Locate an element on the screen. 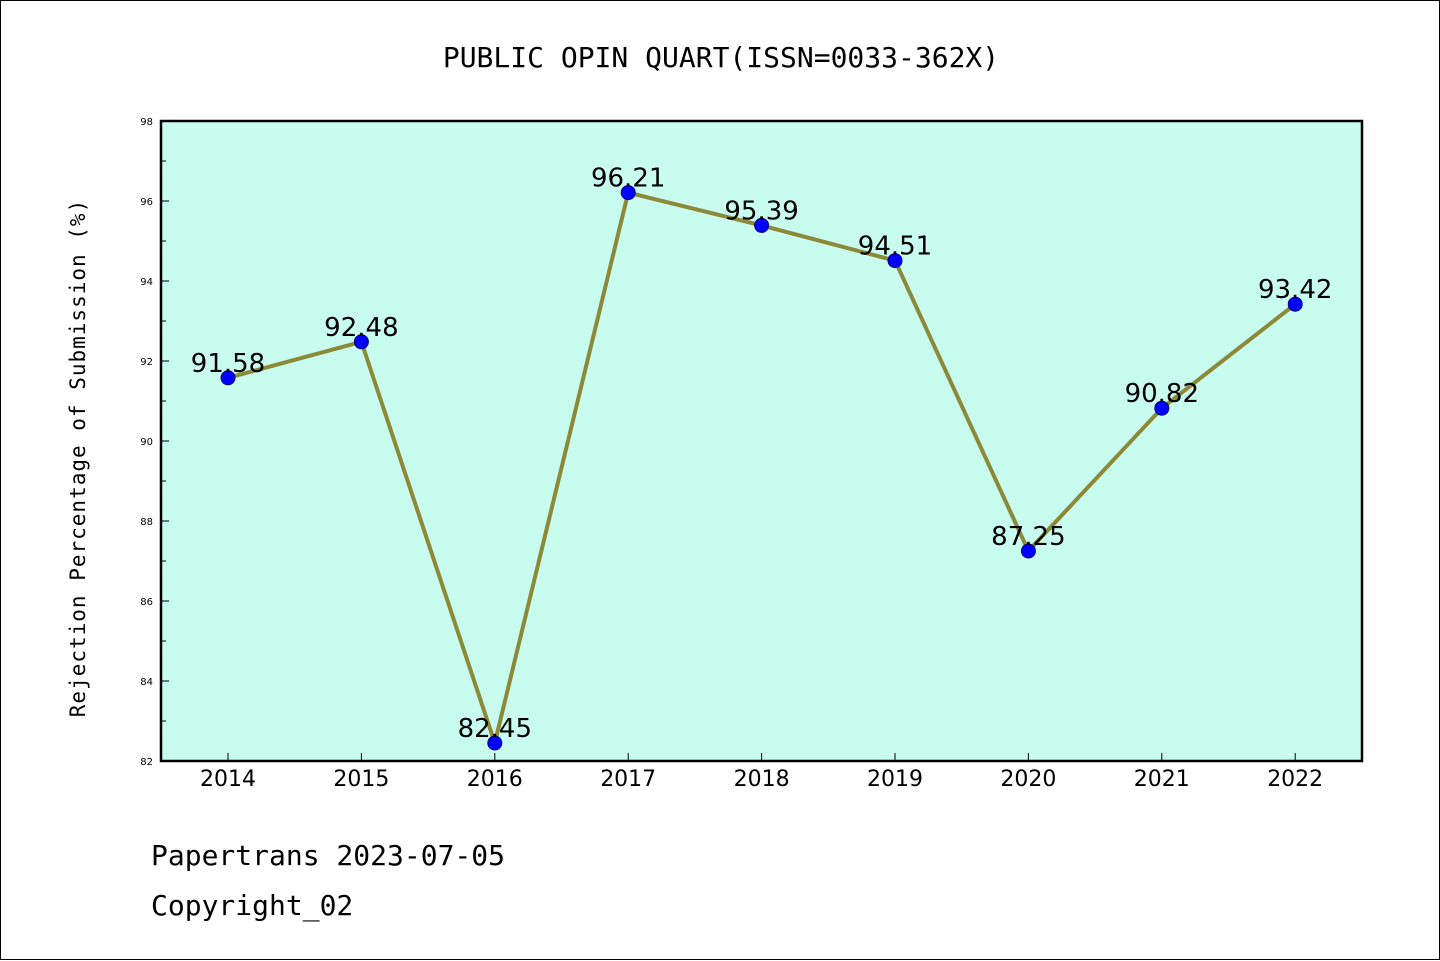 This screenshot has width=1440, height=961. x-tick-label: 2019 is located at coordinates (895, 779).